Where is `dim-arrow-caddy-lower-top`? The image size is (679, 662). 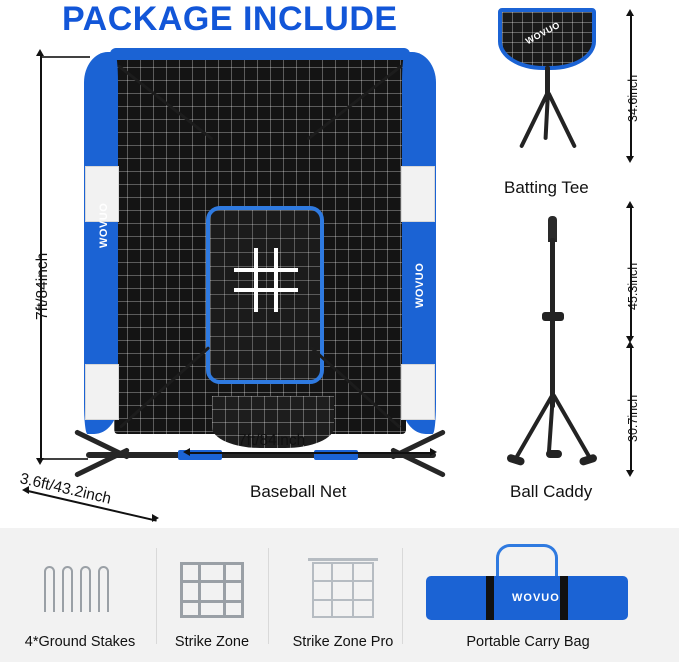
dim-arrow-caddy-lower-top is located at coordinates (630, 344).